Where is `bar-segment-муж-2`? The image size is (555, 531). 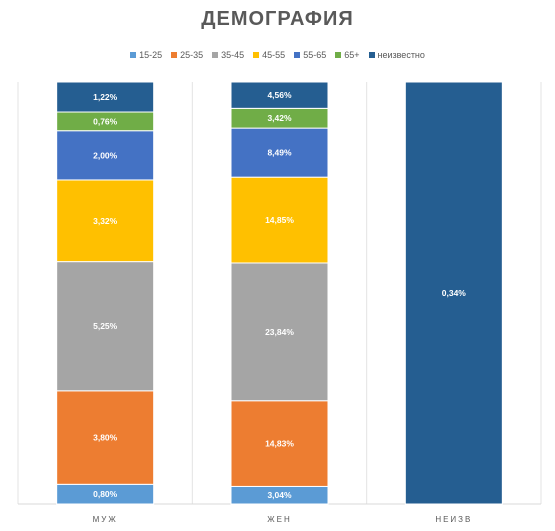
bar-segment-муж-2 is located at coordinates (105, 326).